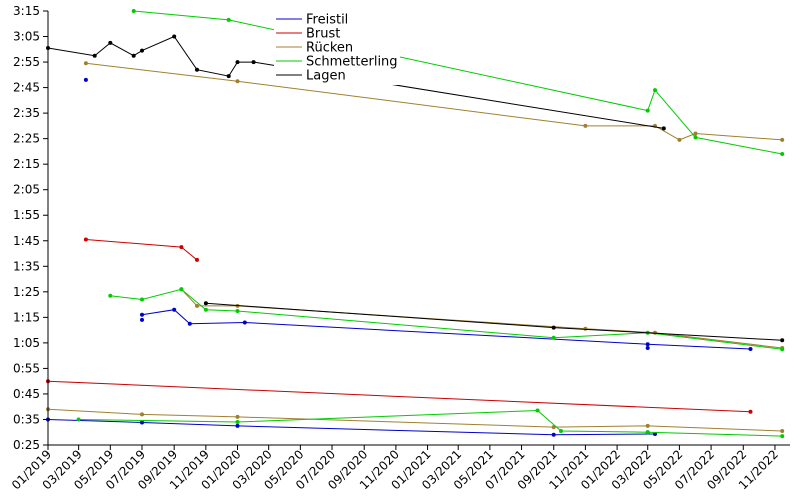 The width and height of the screenshot is (800, 500). Describe the element at coordinates (26, 215) in the screenshot. I see `y-tick-label: 1:55` at that location.